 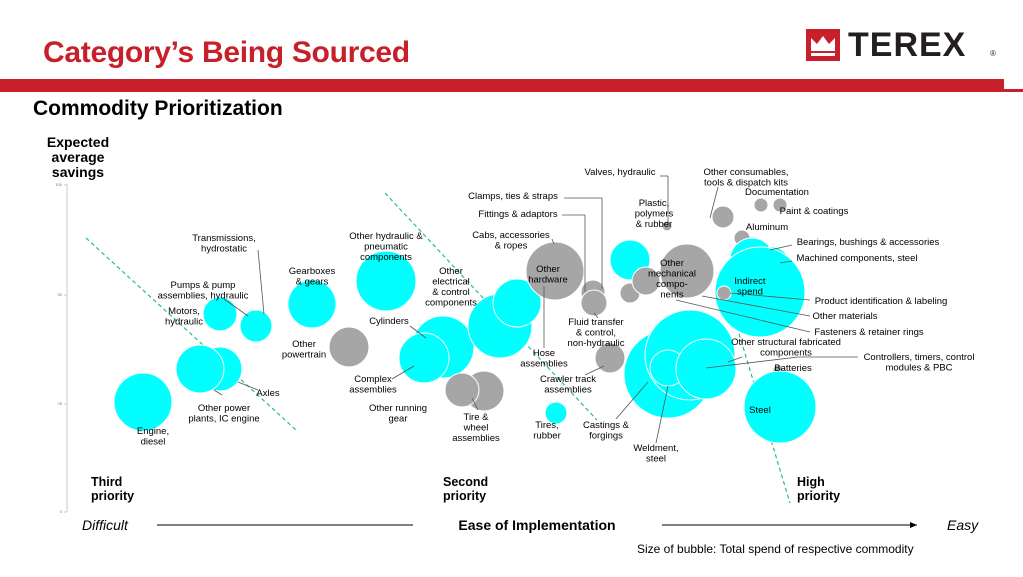 What do you see at coordinates (256, 326) in the screenshot?
I see `bubble-pumps` at bounding box center [256, 326].